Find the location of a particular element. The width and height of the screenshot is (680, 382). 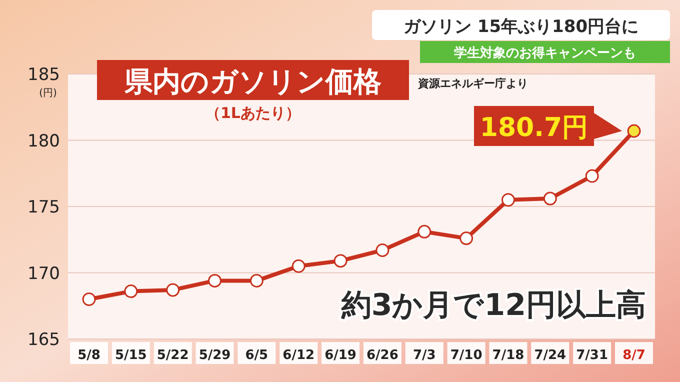

text: （1Lあたり） is located at coordinates (253, 113).